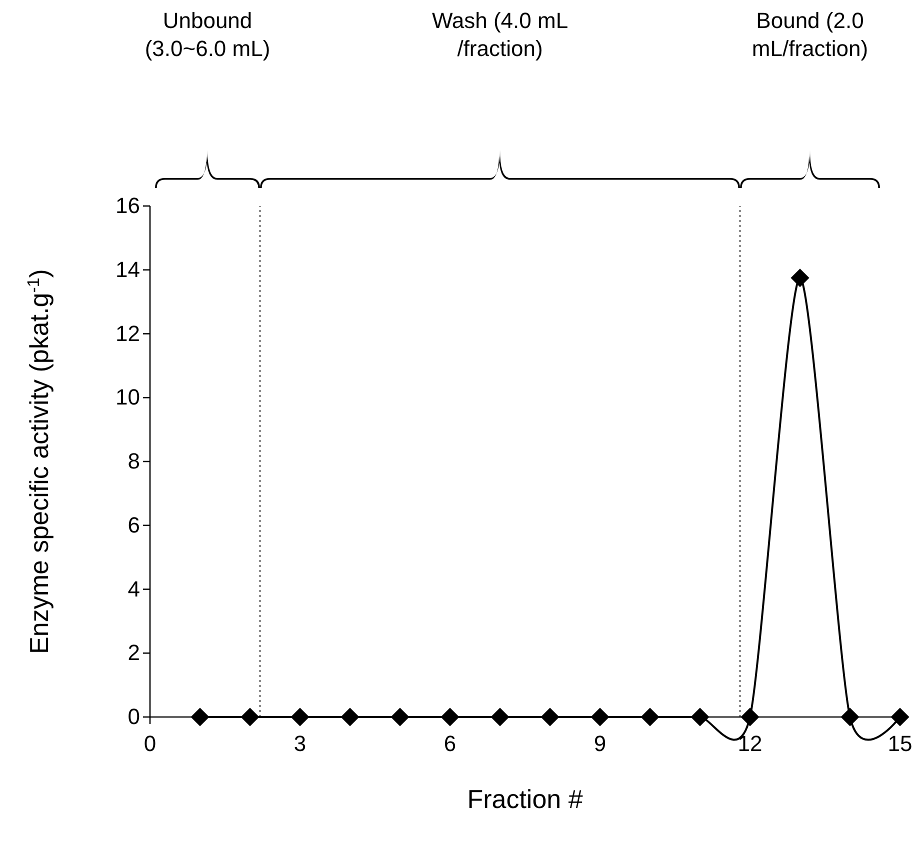 This screenshot has width=917, height=843. What do you see at coordinates (450, 743) in the screenshot?
I see `x-tick-label: 6` at bounding box center [450, 743].